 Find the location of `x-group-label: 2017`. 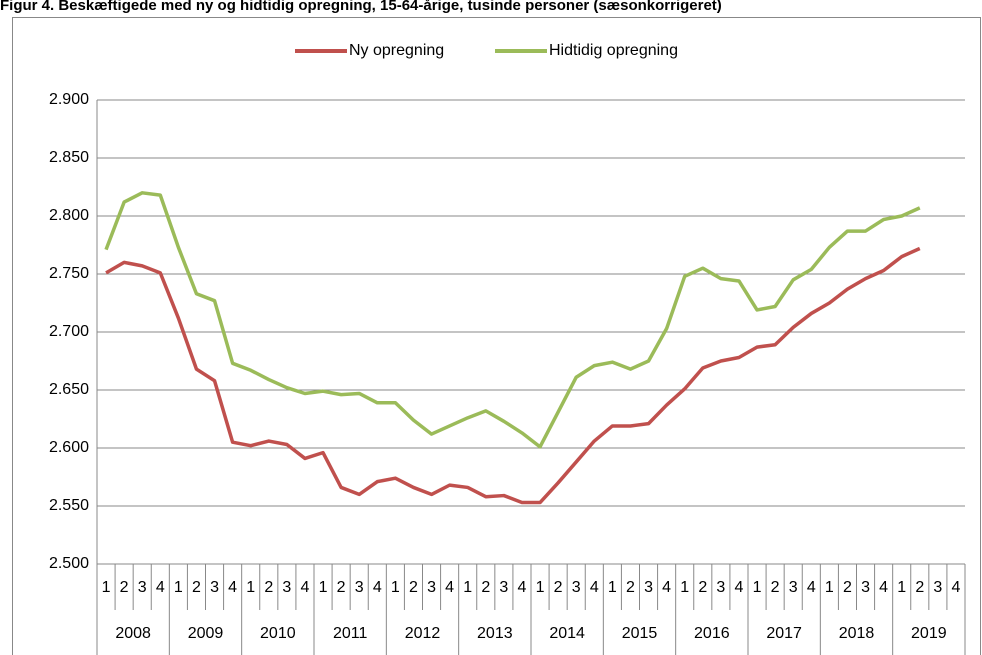

x-group-label: 2017 is located at coordinates (784, 633).